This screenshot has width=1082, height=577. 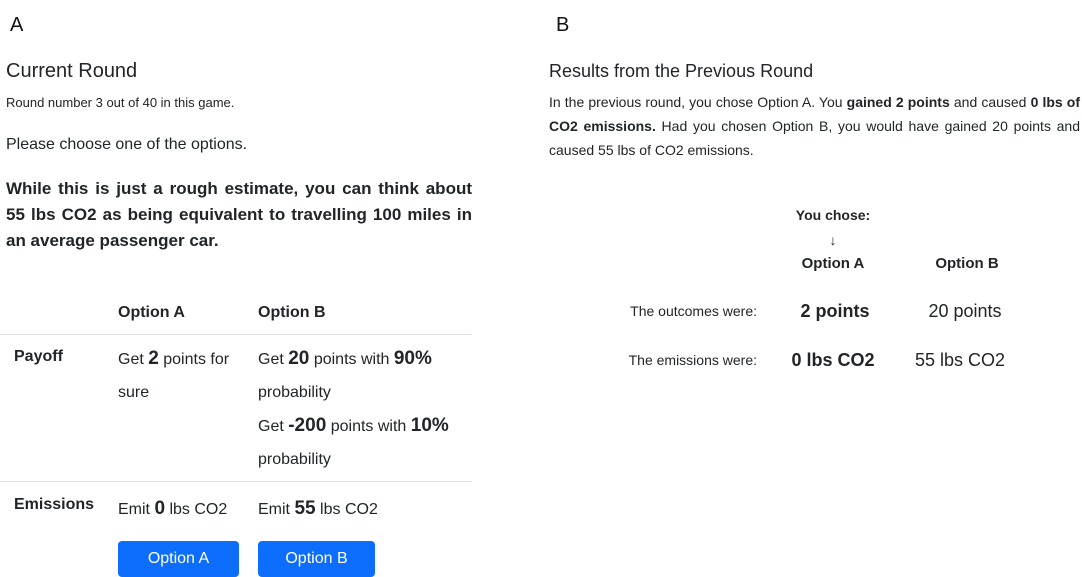 I want to click on text-segment: 90%, so click(x=412, y=358).